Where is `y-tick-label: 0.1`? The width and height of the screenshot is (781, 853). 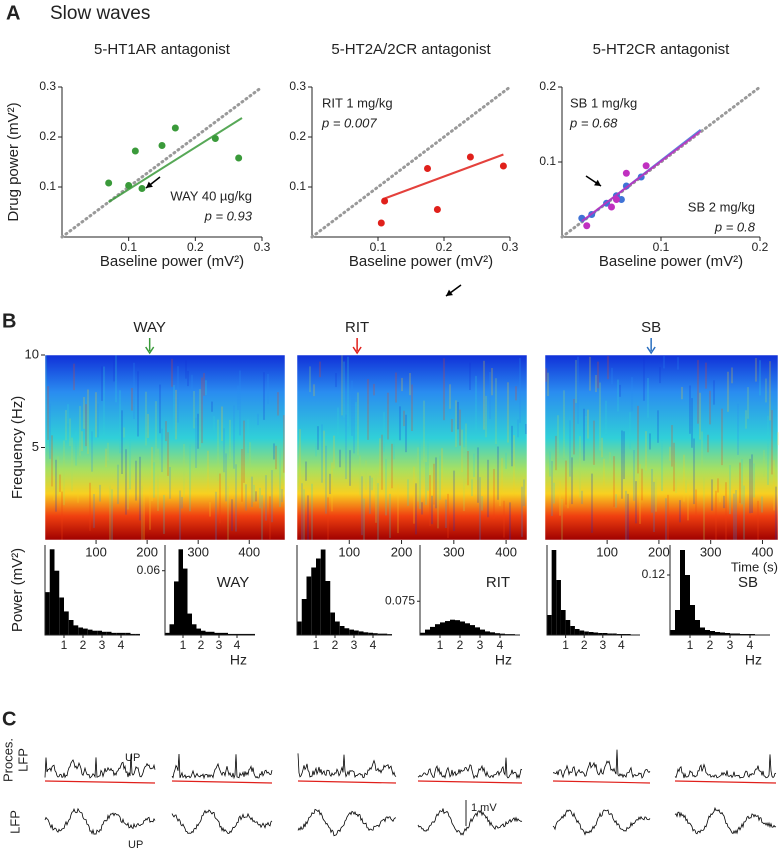 y-tick-label: 0.1 is located at coordinates (47, 186).